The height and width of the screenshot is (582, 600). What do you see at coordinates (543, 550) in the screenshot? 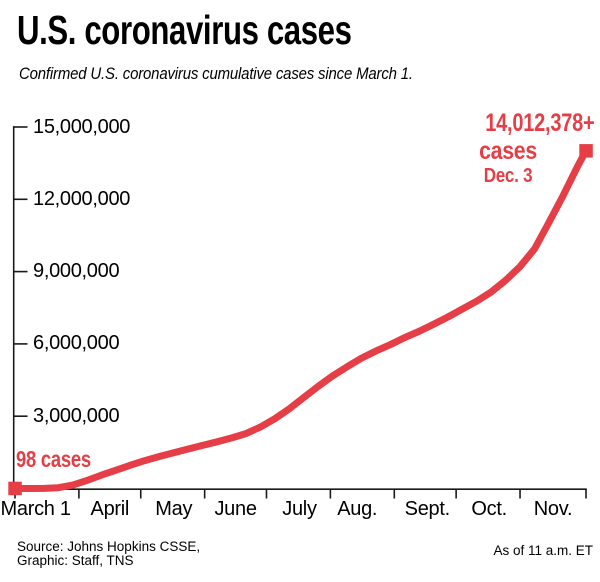
I see `as-of-timestamp: As of 11 a.m. ET` at bounding box center [543, 550].